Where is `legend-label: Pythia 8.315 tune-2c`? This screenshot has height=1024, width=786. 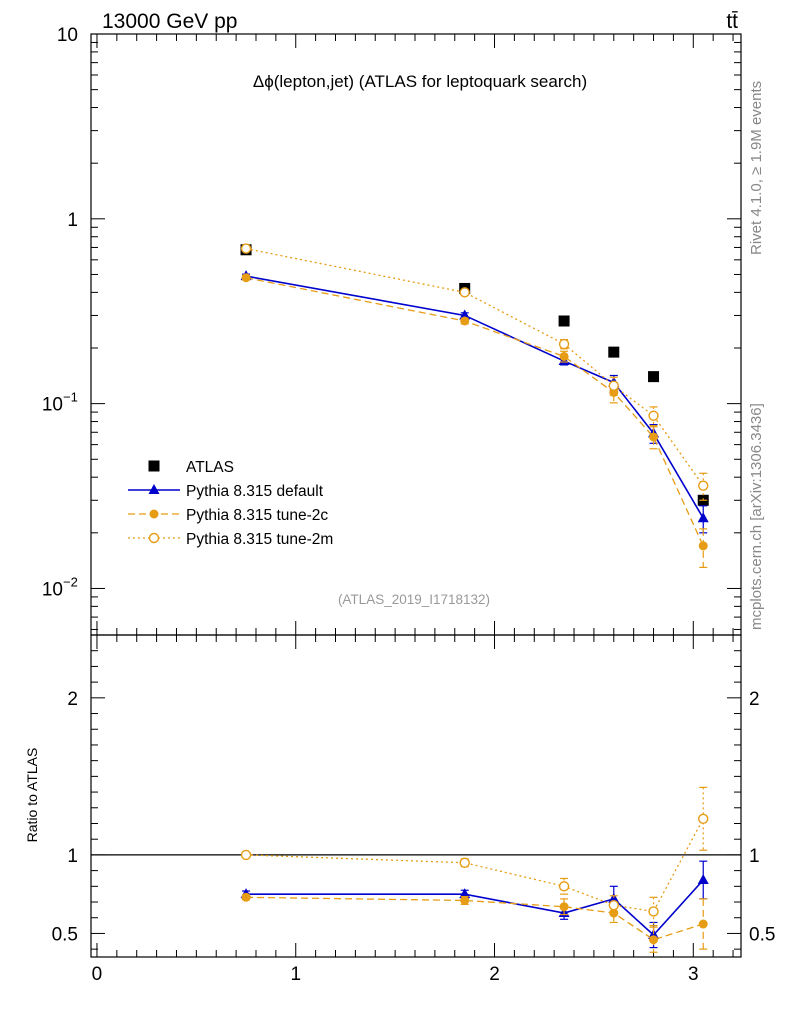
legend-label: Pythia 8.315 tune-2c is located at coordinates (257, 515).